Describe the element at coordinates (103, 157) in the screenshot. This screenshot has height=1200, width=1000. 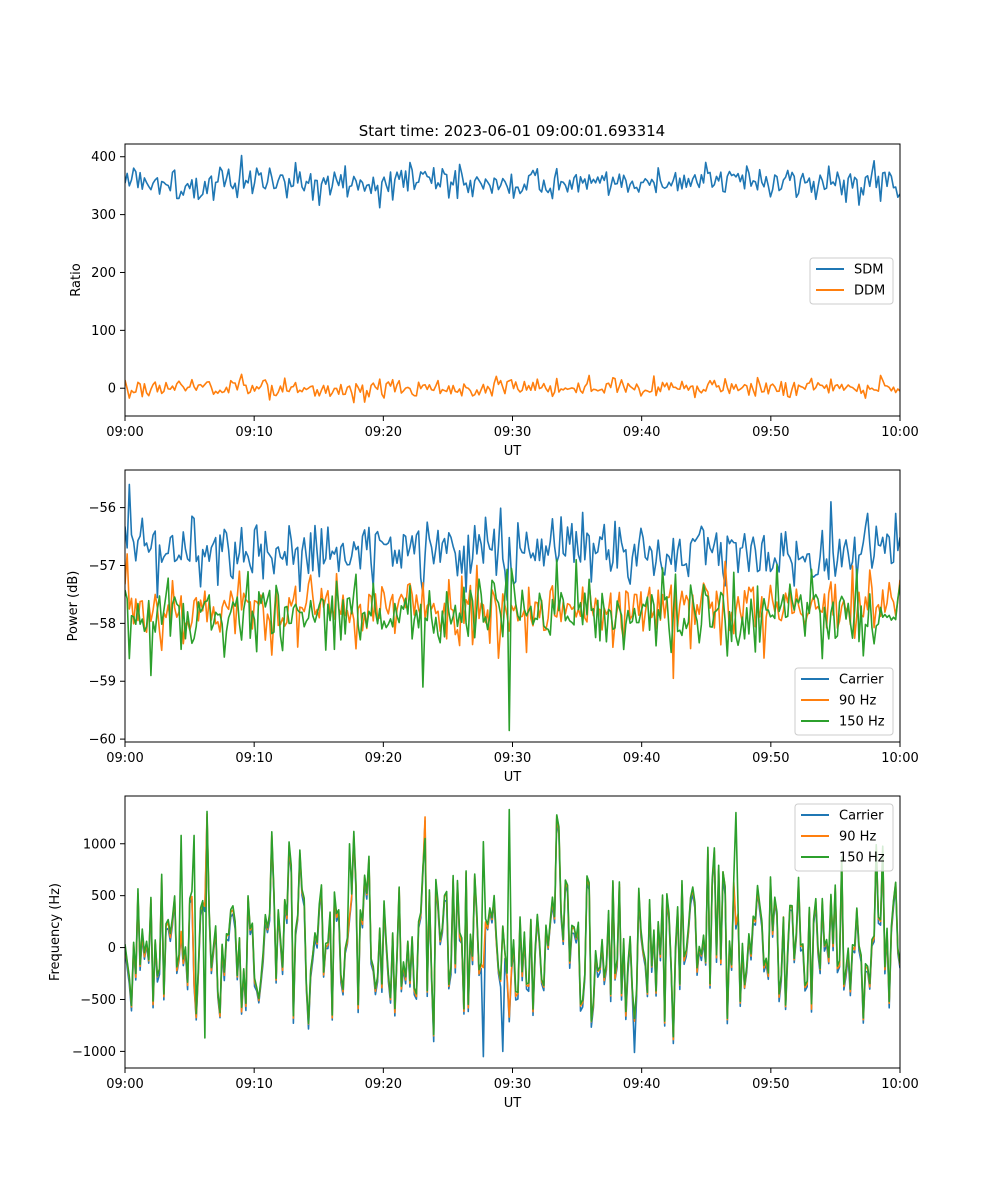
I see `y-tick-label: 400` at that location.